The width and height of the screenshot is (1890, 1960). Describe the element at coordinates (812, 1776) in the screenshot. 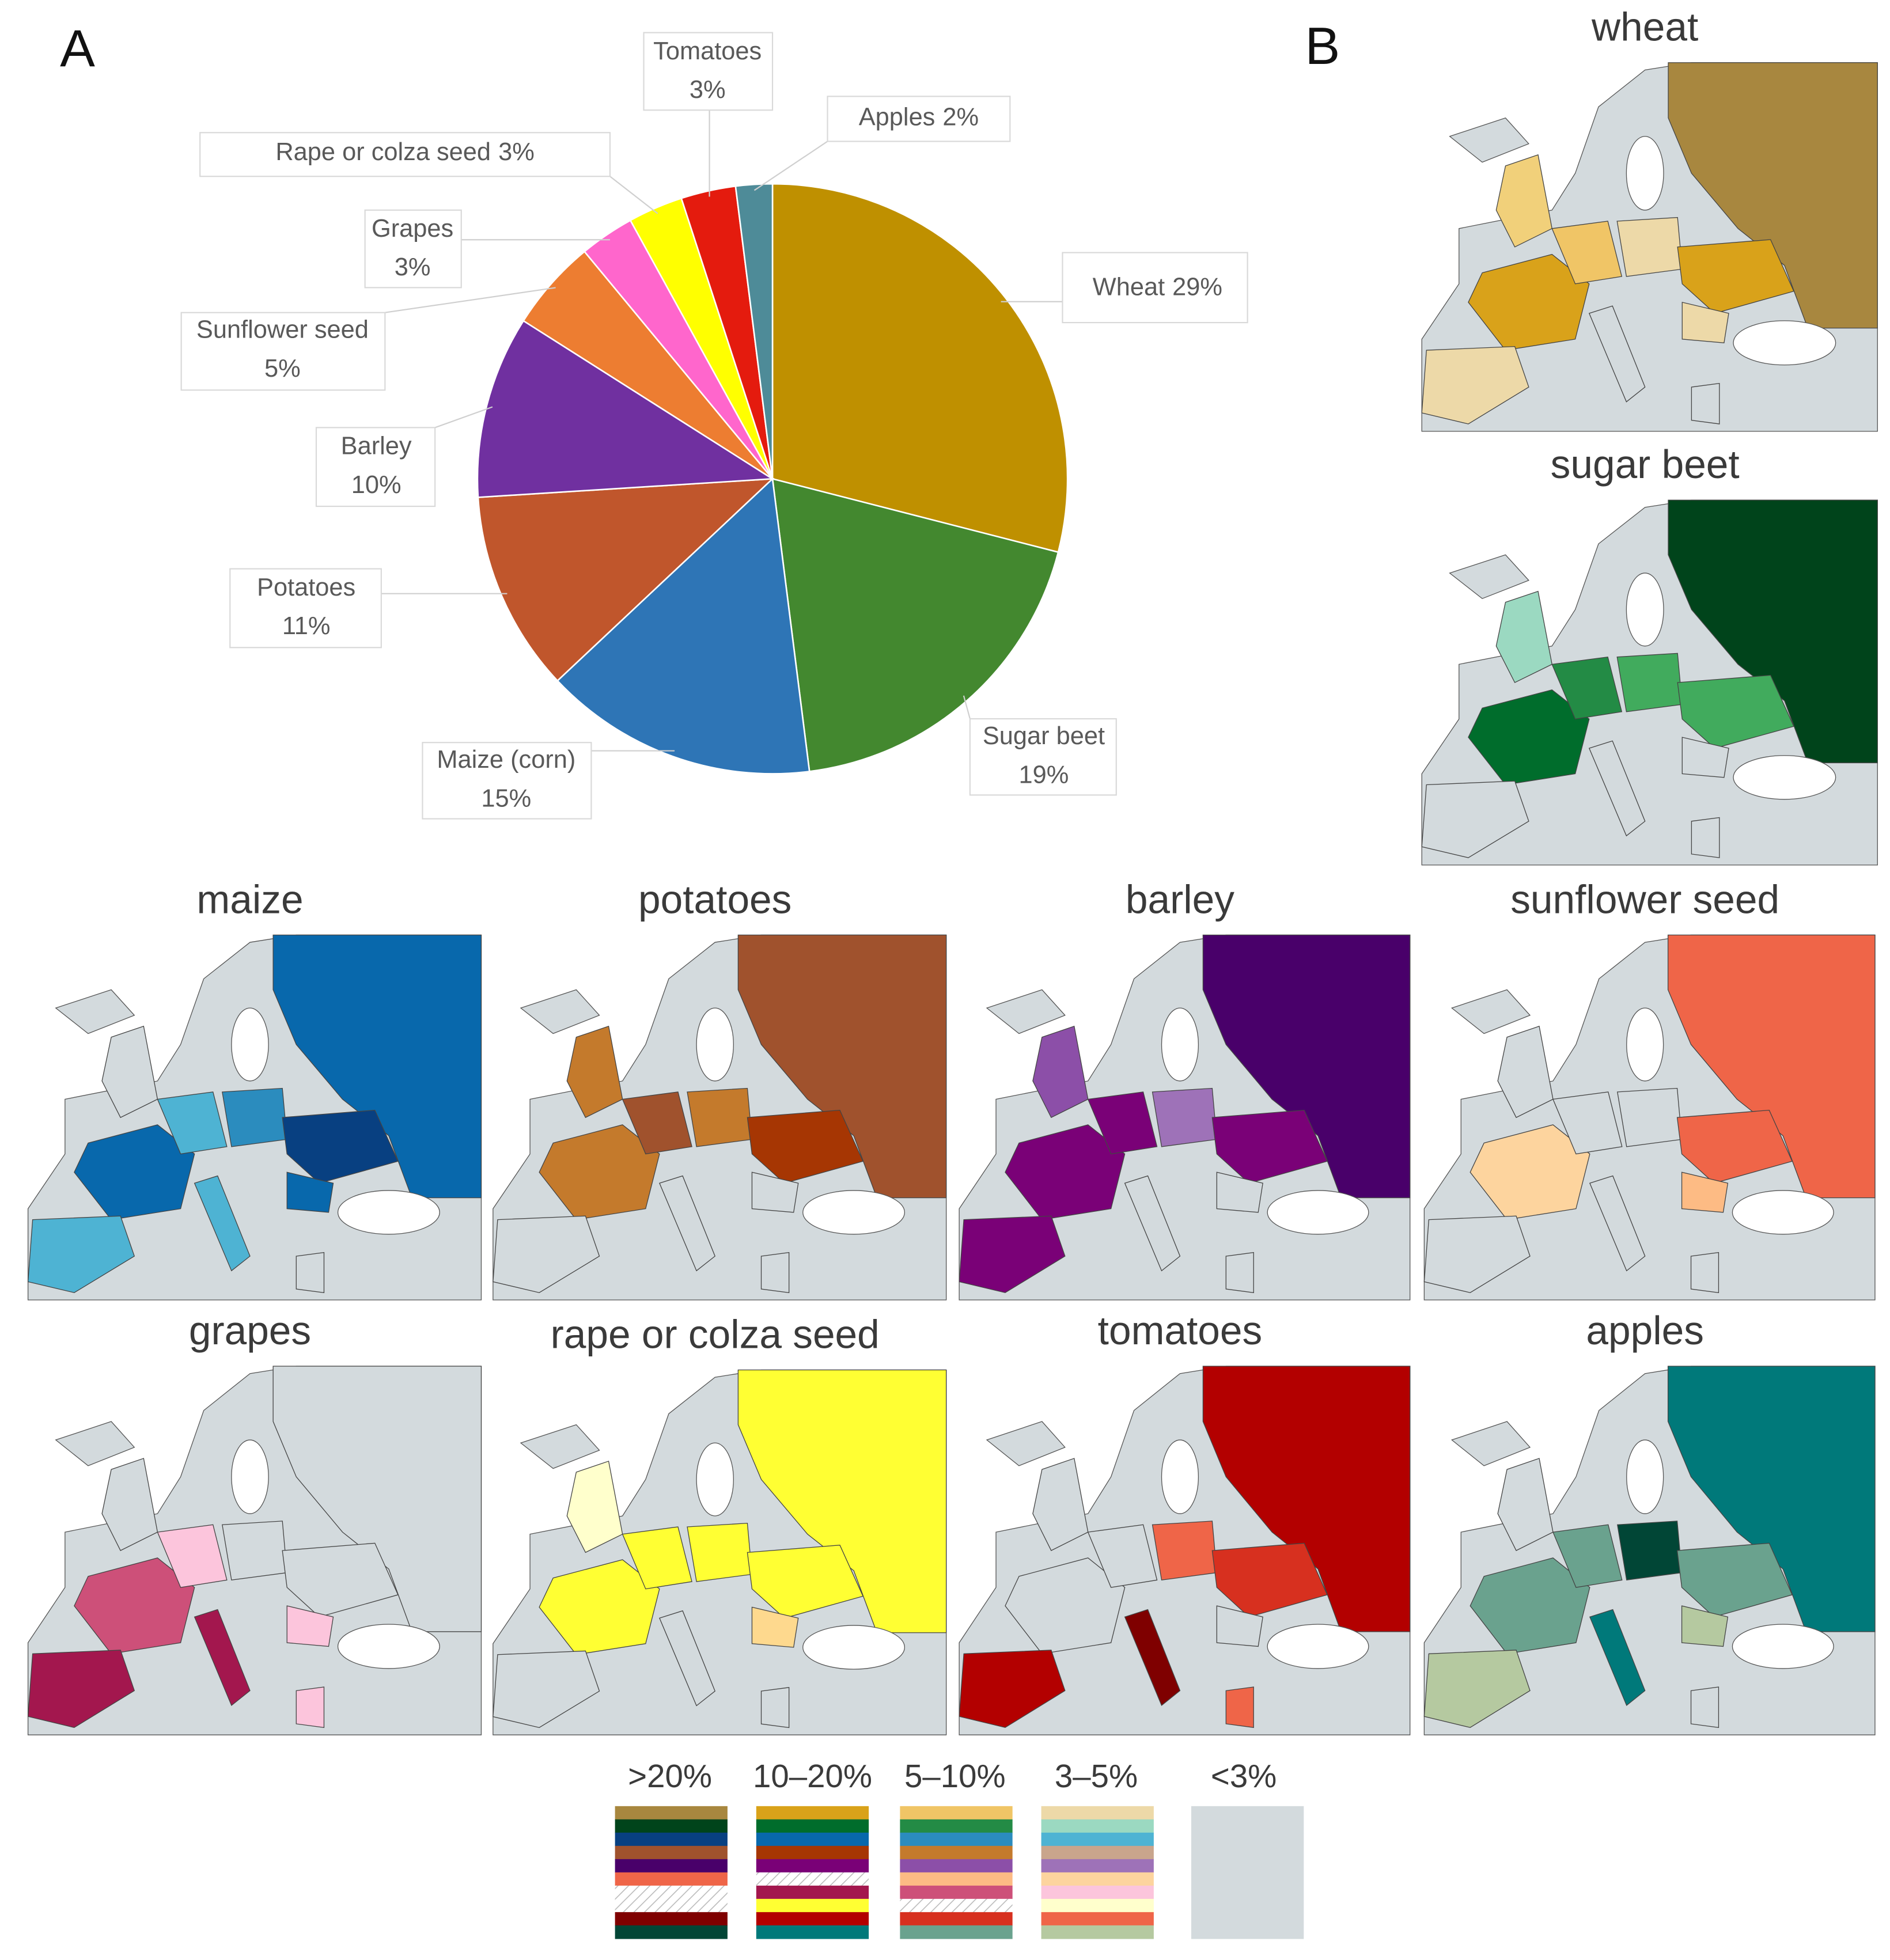

I see `legend-label: 10–20%` at that location.